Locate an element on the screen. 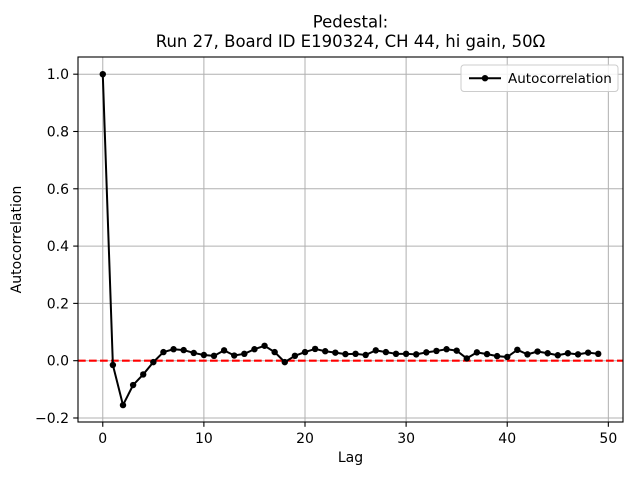  legend-box is located at coordinates (539, 78).